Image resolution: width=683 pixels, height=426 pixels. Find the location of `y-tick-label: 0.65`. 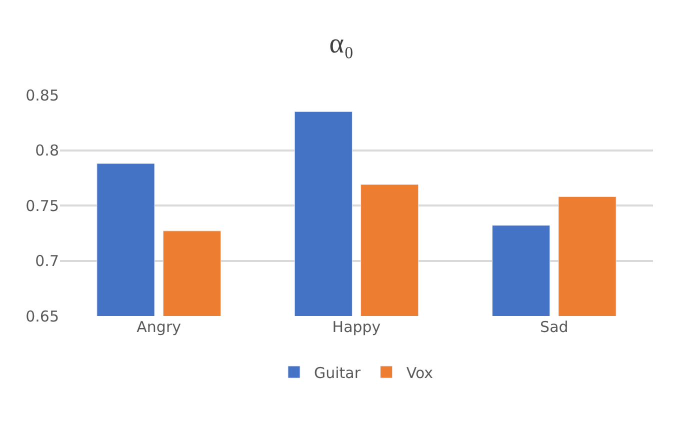

y-tick-label: 0.65 is located at coordinates (42, 316).